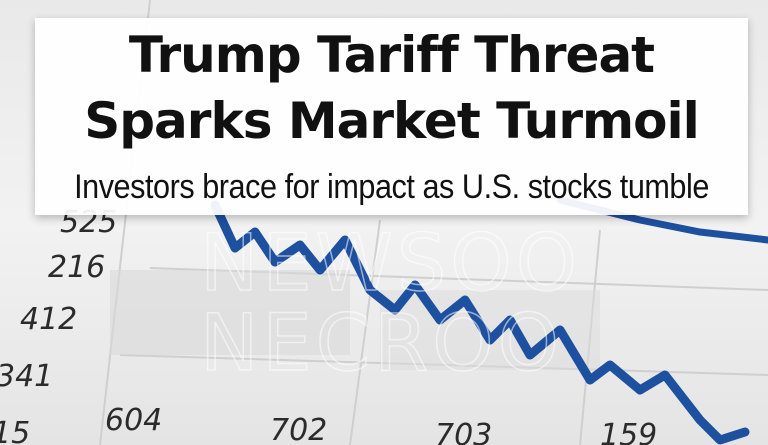 The width and height of the screenshot is (768, 445). Describe the element at coordinates (381, 344) in the screenshot. I see `watermark: NECROO` at that location.